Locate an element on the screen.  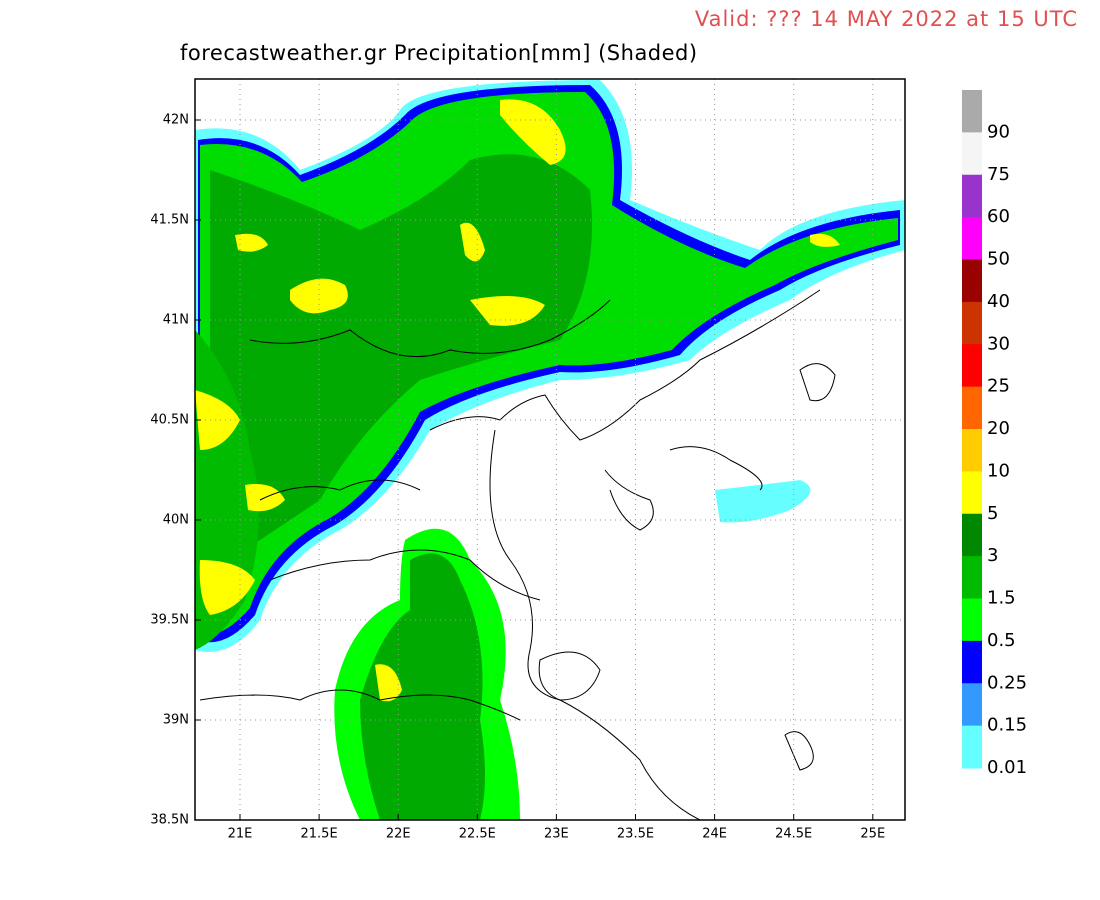
lon-label: 21.5E is located at coordinates (319, 834).